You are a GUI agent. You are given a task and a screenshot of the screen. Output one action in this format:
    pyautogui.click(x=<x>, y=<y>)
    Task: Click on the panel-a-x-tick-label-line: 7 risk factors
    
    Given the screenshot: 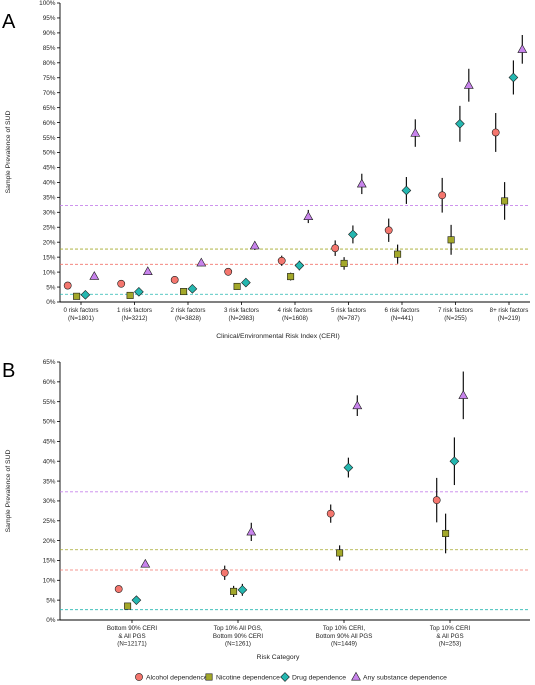 What is the action you would take?
    pyautogui.click(x=455, y=310)
    